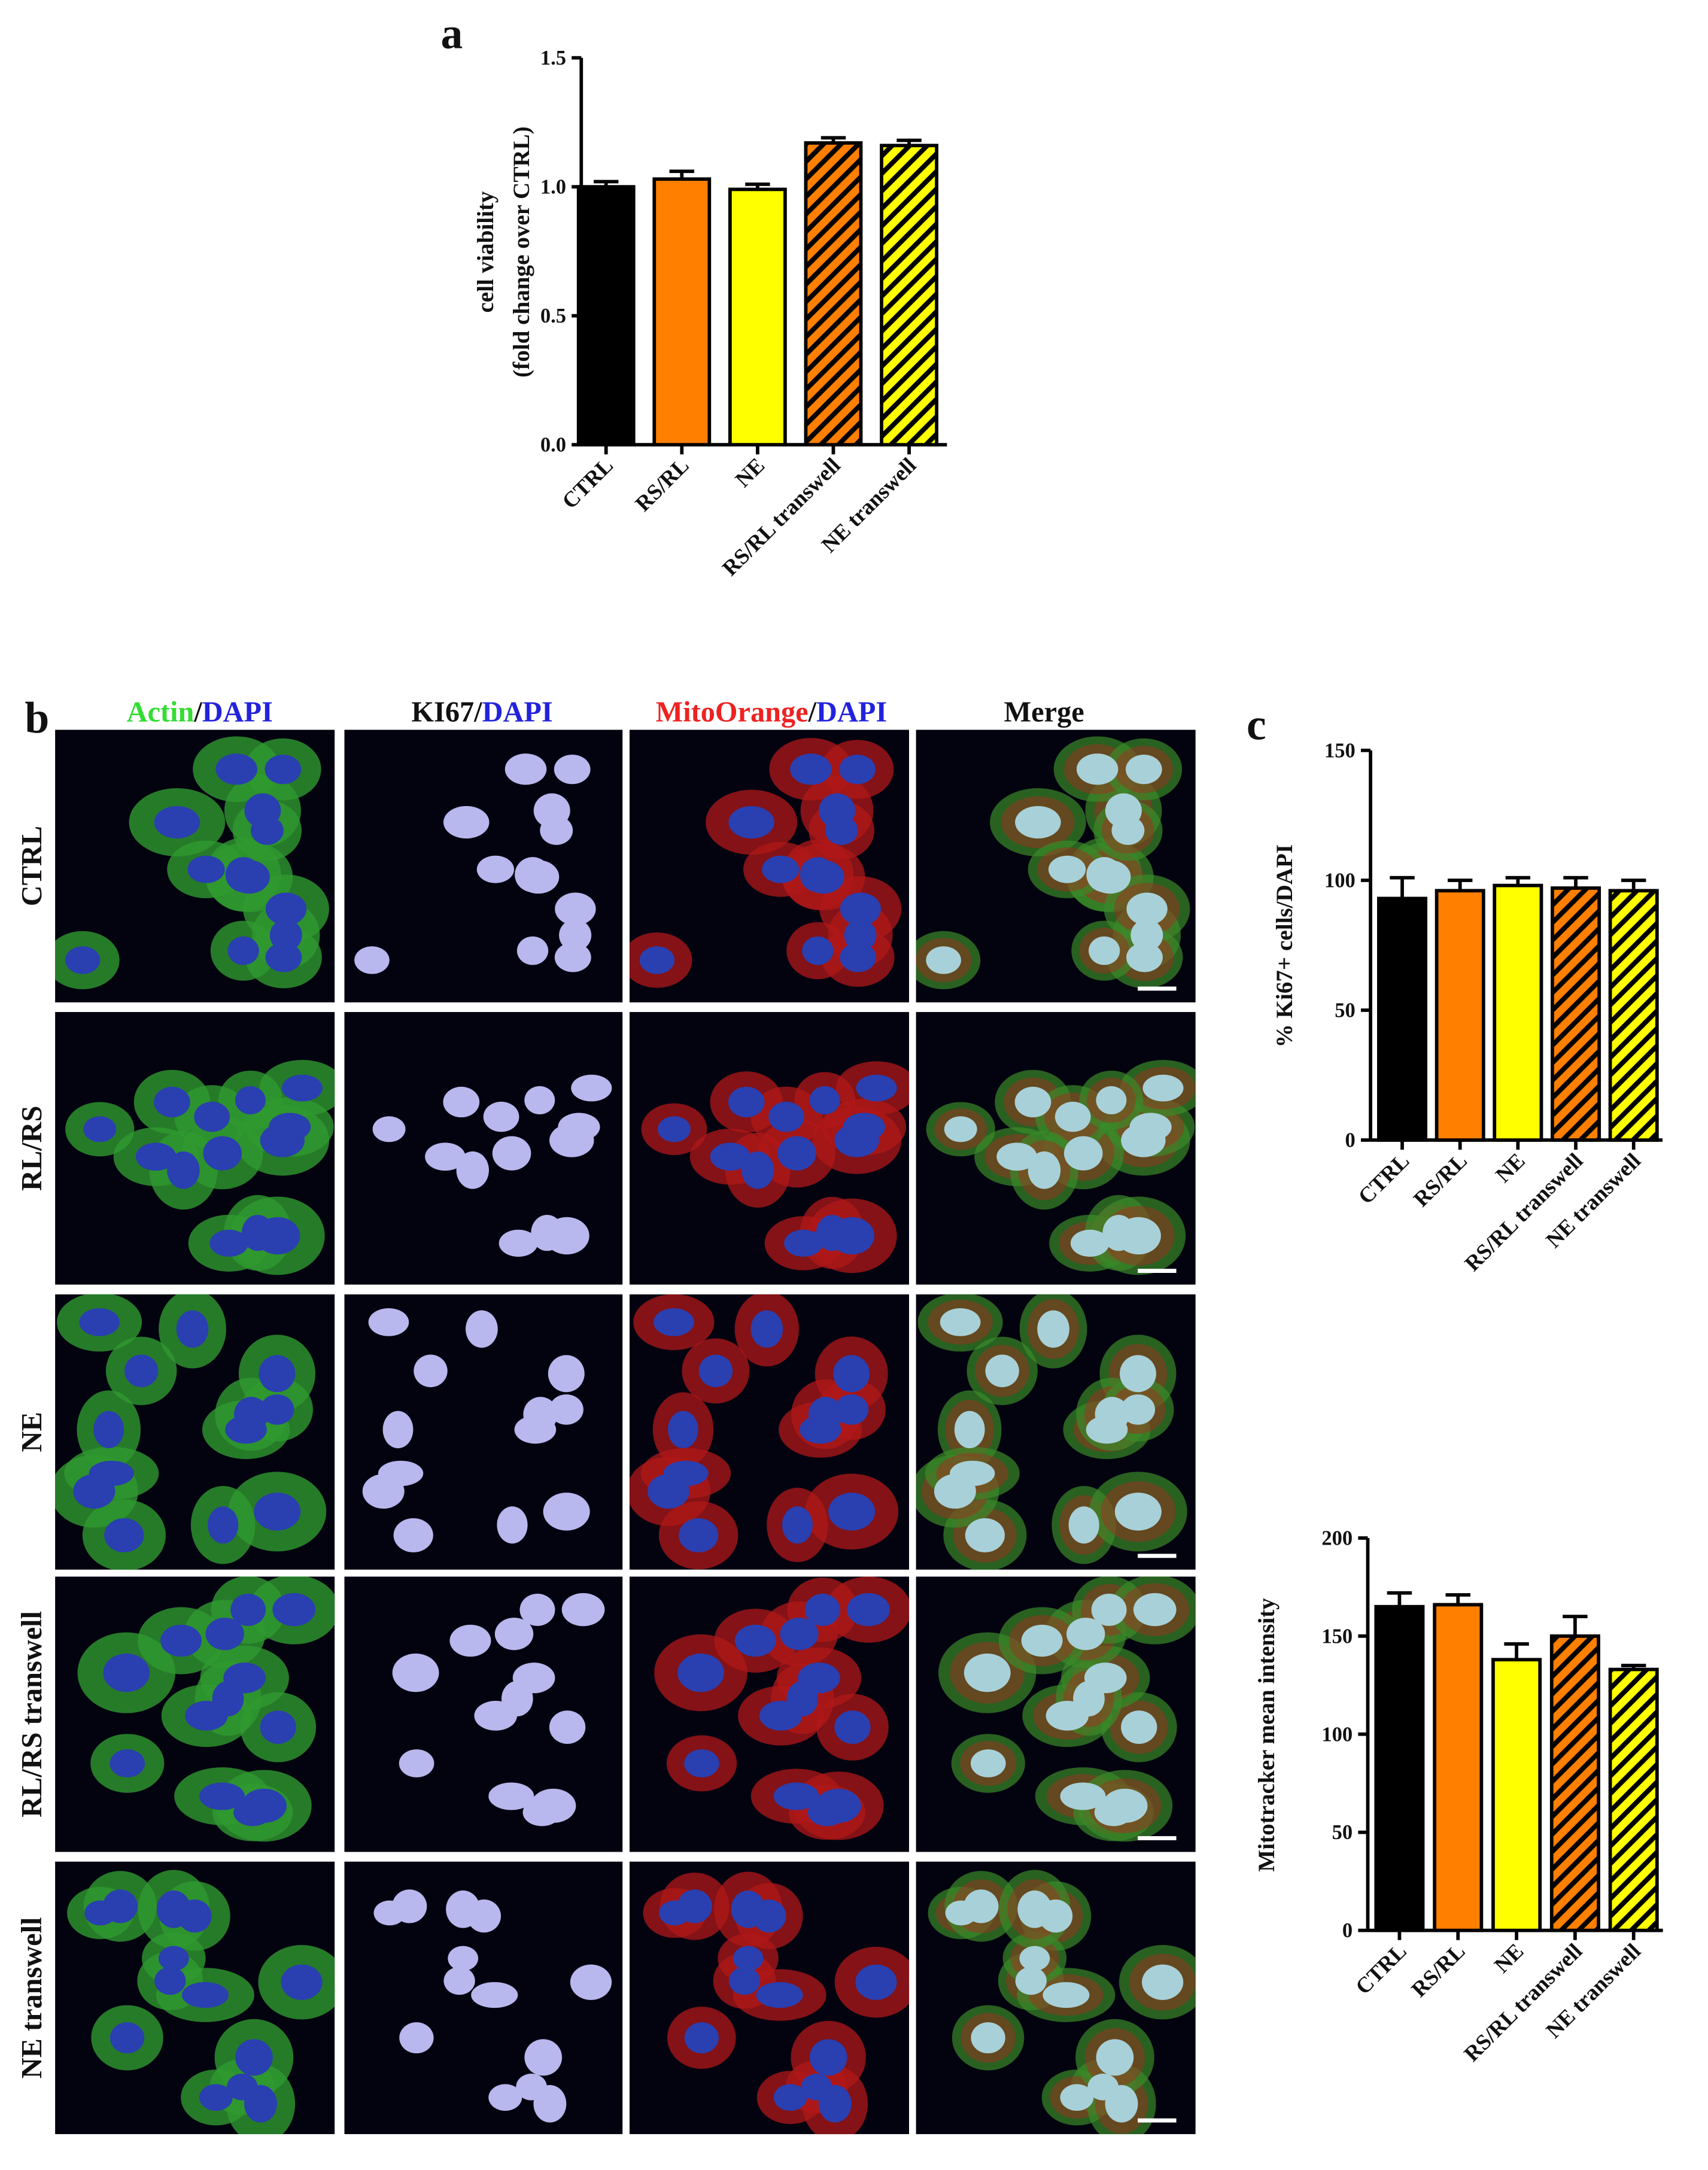 This screenshot has width=1708, height=2170. What do you see at coordinates (750, 472) in the screenshot?
I see `x-tick-label: NE` at bounding box center [750, 472].